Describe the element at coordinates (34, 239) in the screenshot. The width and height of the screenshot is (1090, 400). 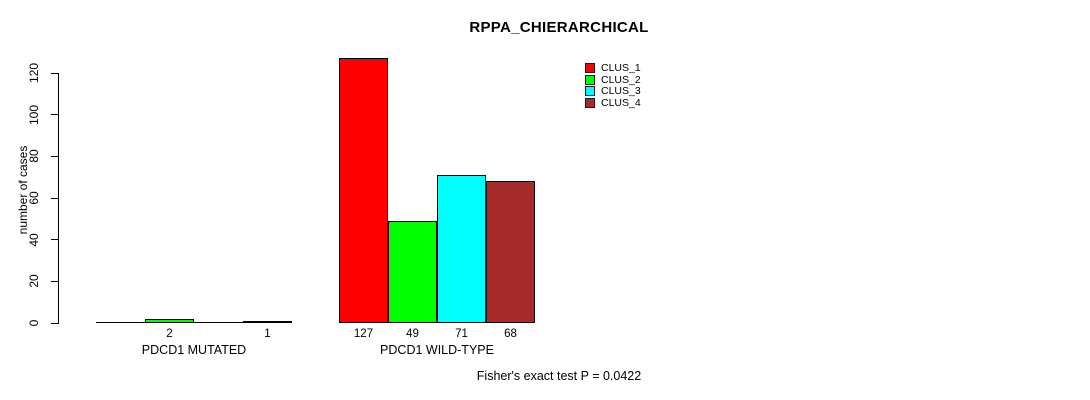
I see `y-axis-tick-label: 40` at that location.